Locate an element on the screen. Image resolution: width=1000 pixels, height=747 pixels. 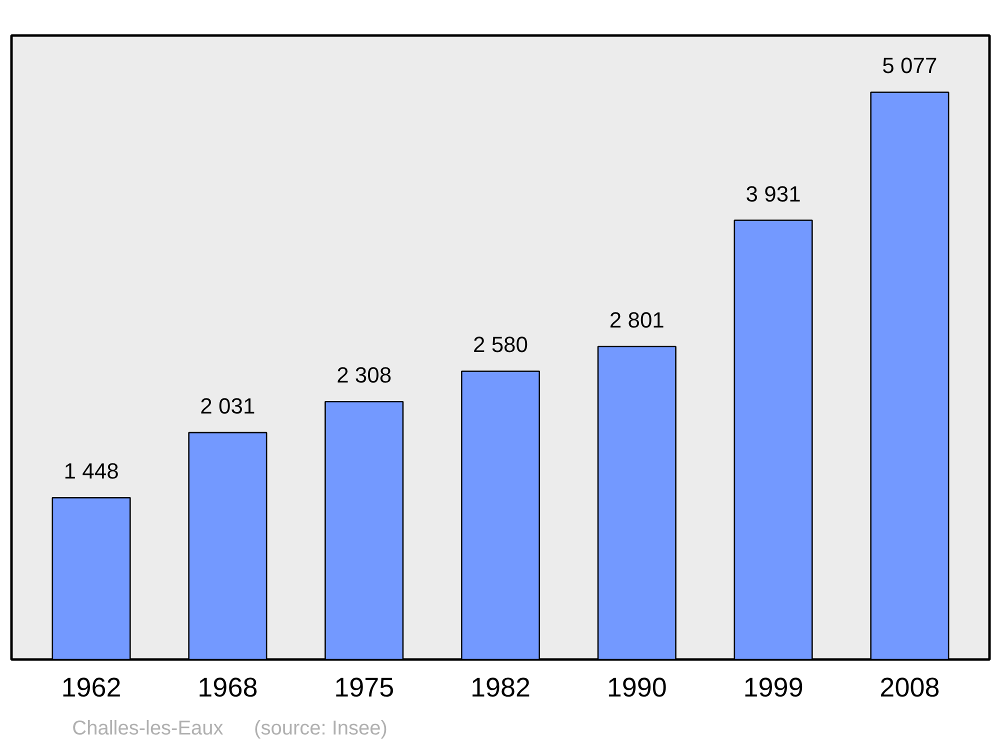
data-label: 2 801 is located at coordinates (636, 320).